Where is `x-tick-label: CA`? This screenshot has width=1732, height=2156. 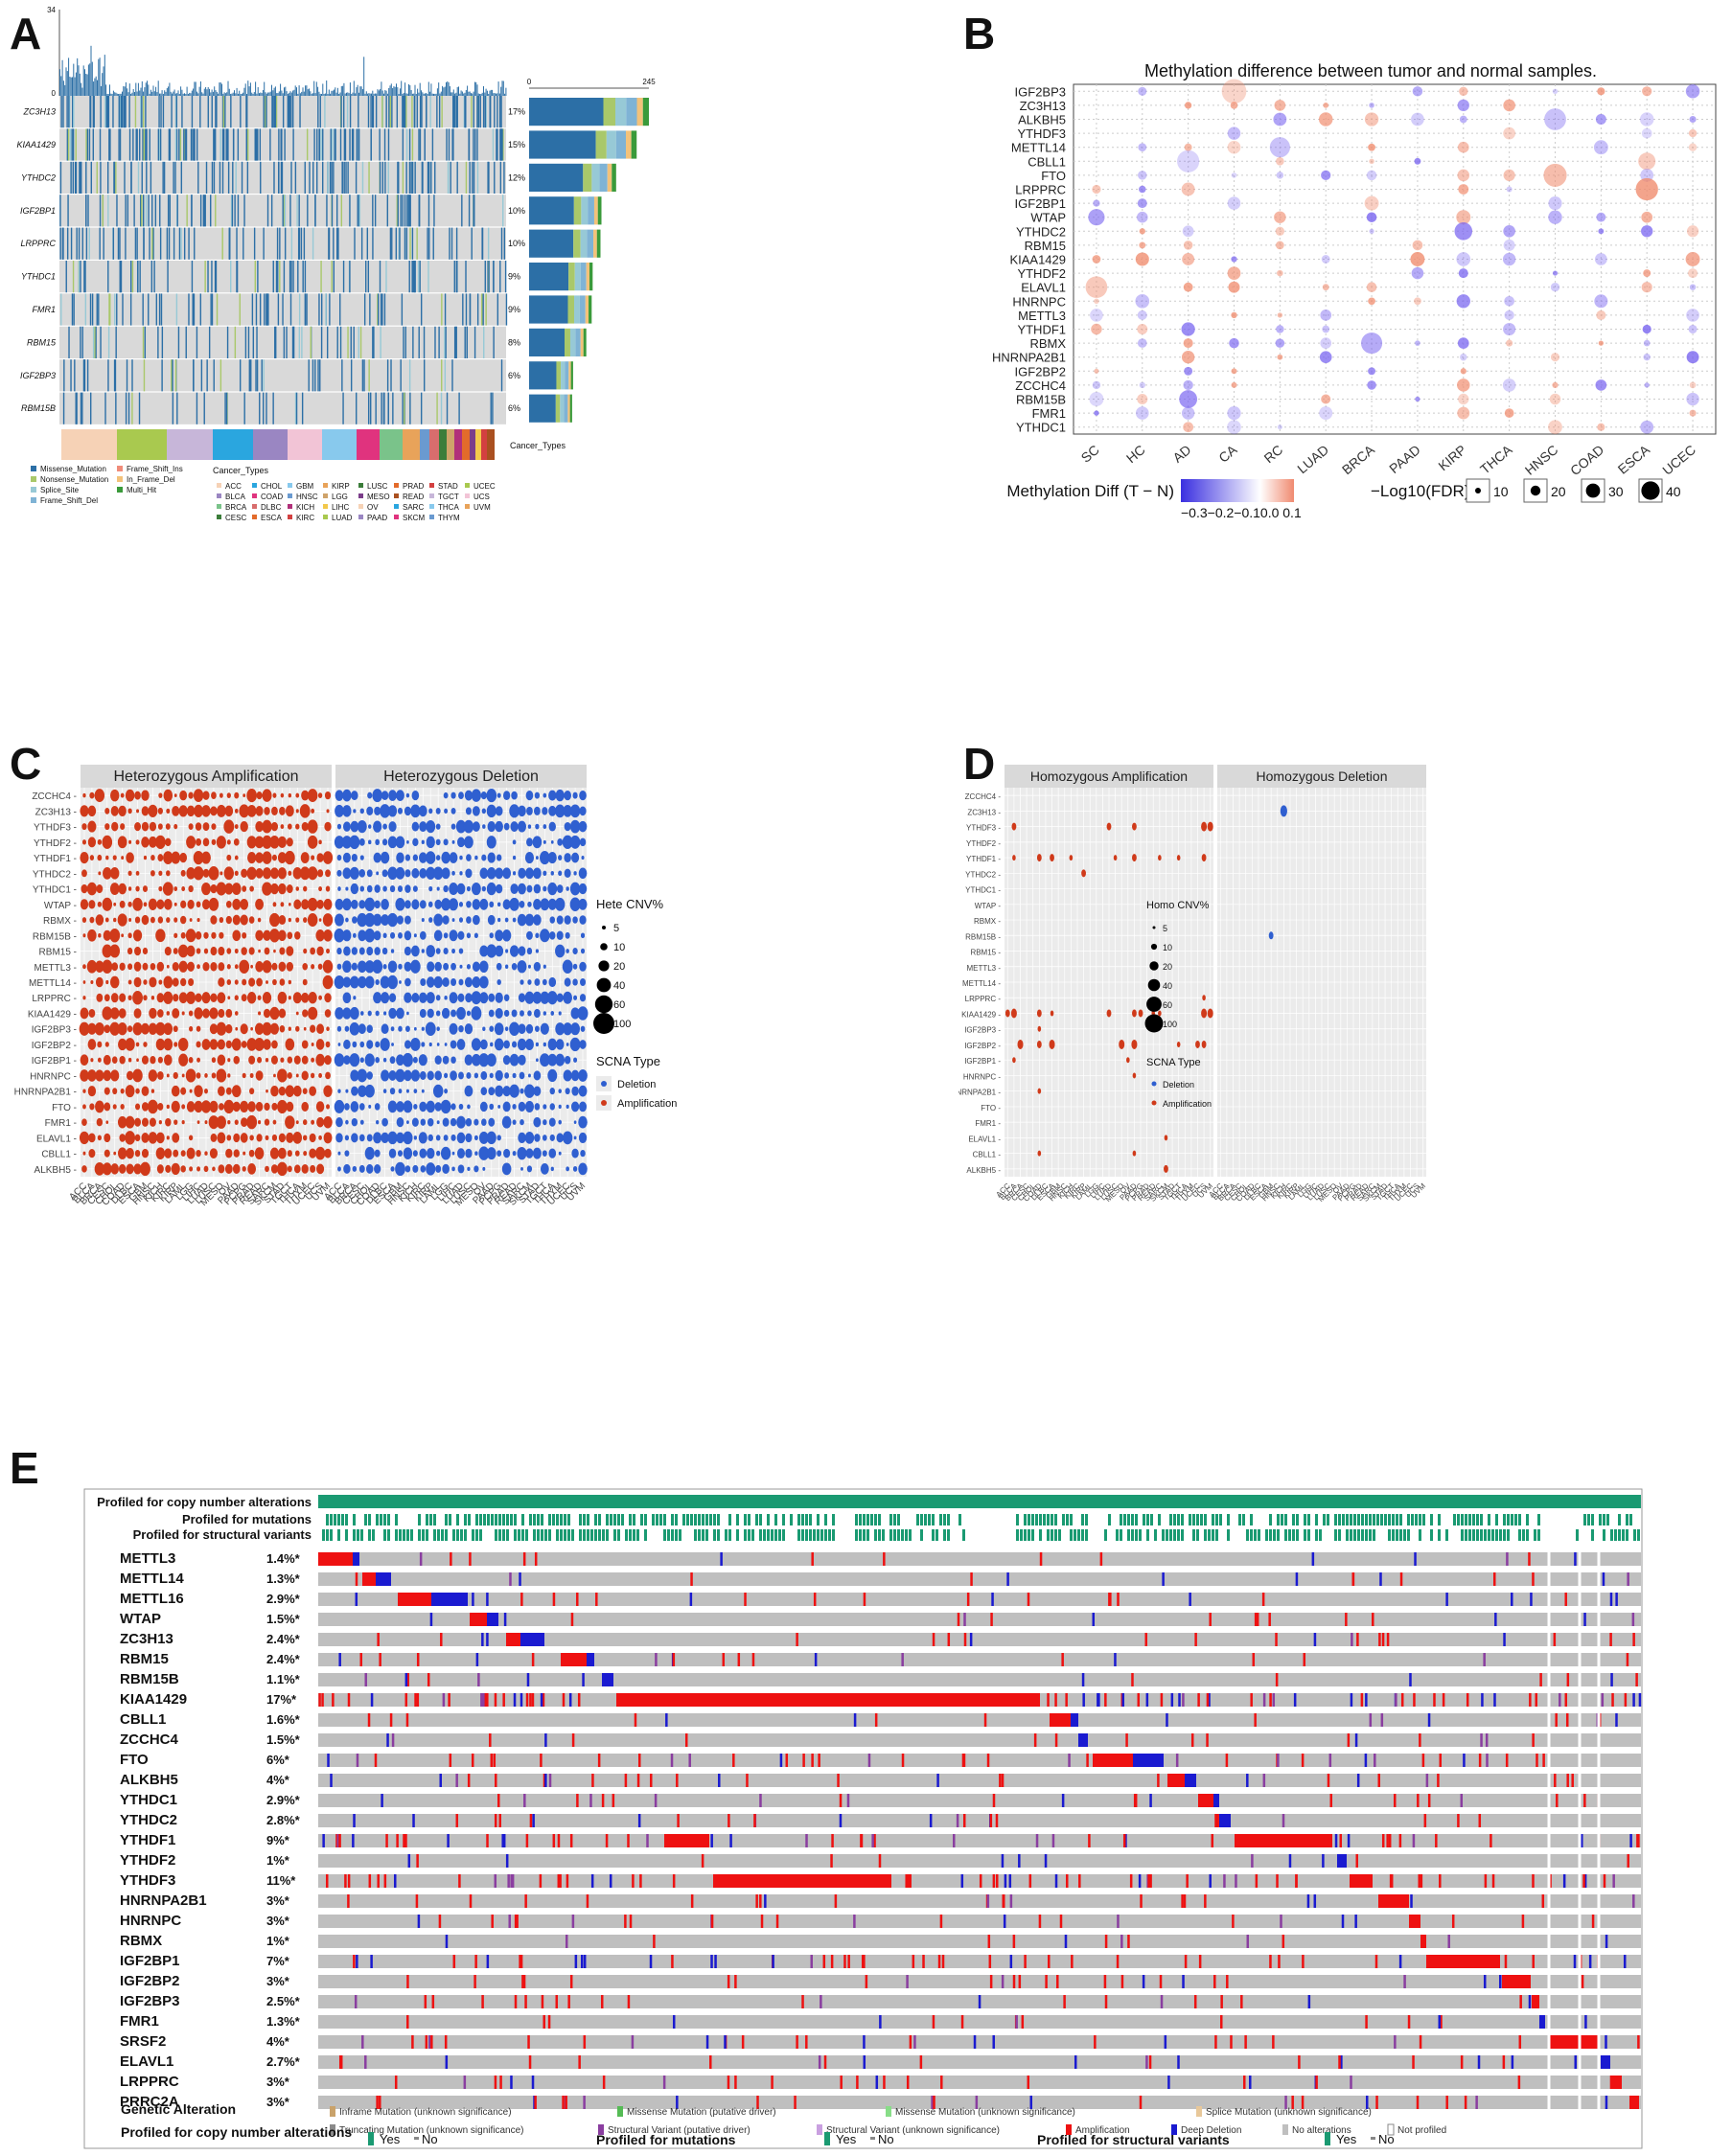 x-tick-label: CA is located at coordinates (1227, 454).